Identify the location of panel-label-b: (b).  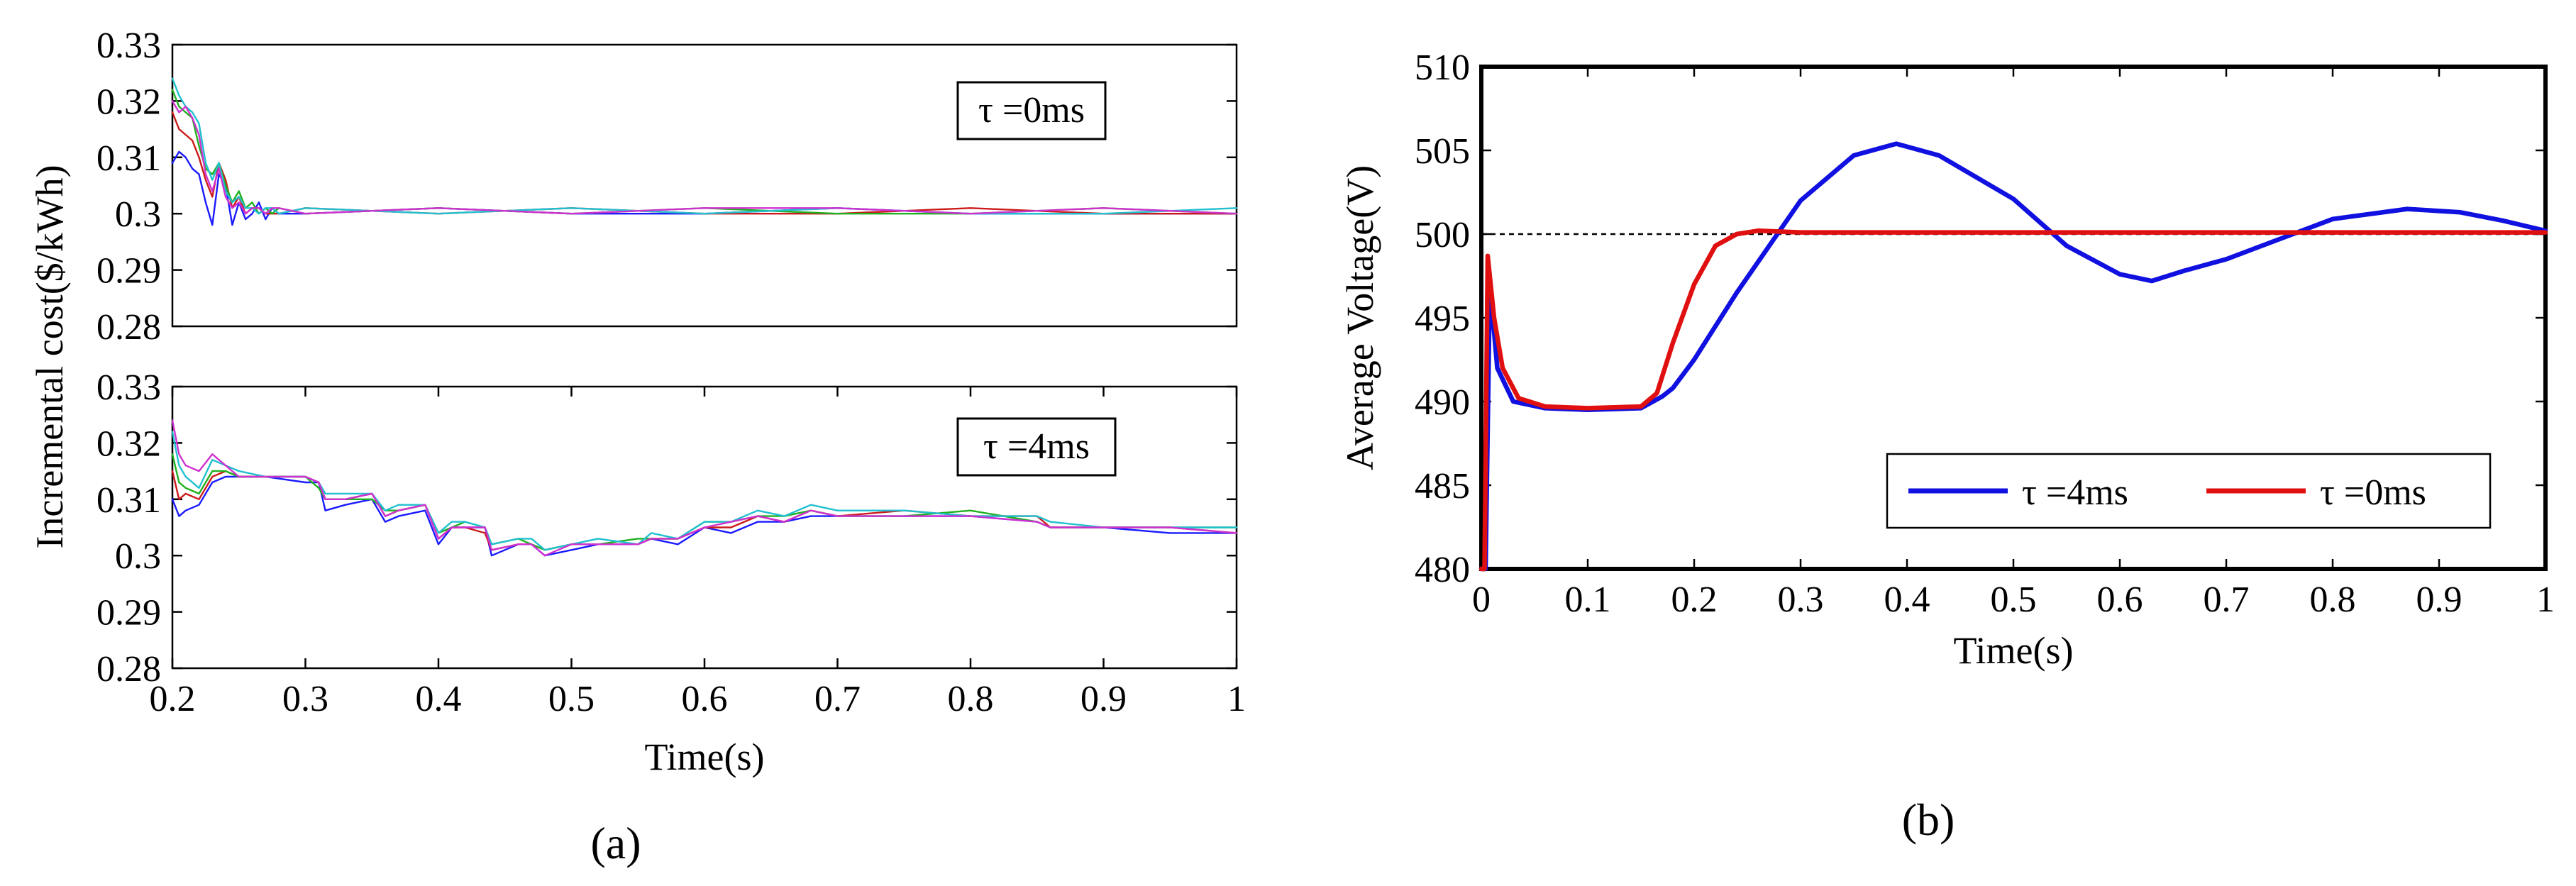
(1928, 819).